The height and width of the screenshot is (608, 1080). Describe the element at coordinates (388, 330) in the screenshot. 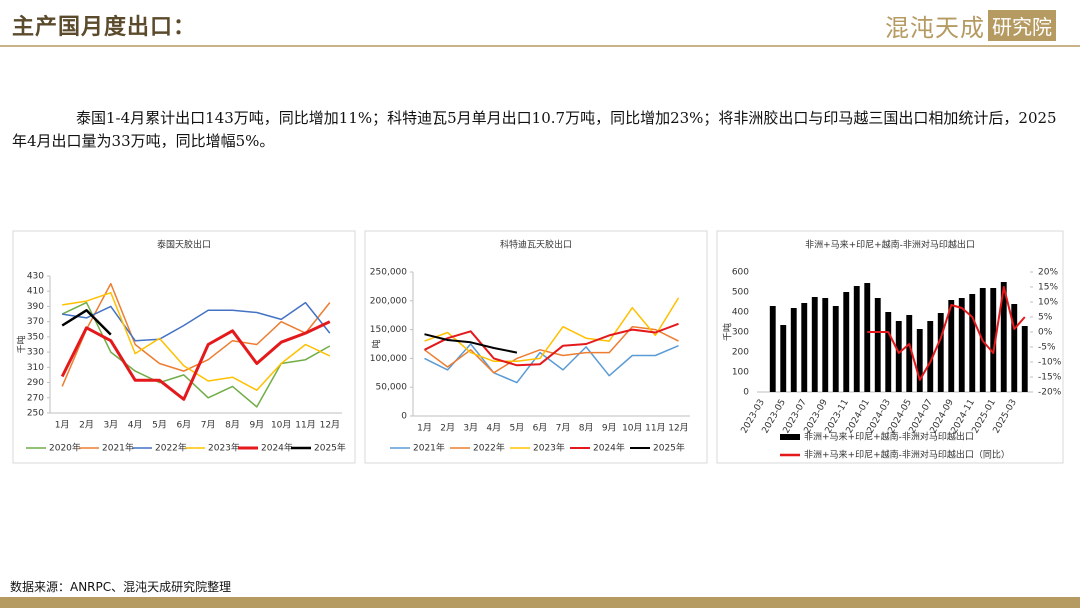

I see `y-tick-label: 150,000` at that location.